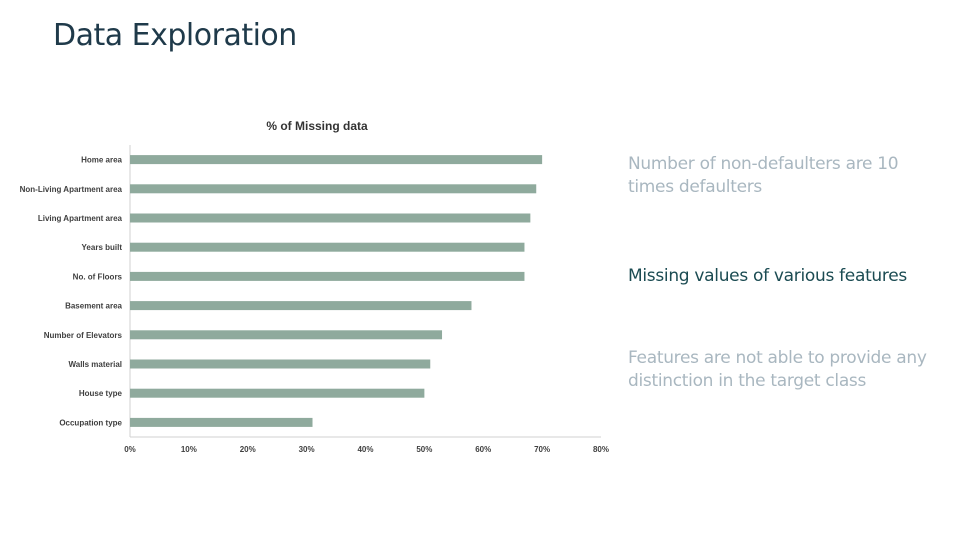 This screenshot has width=960, height=540. I want to click on category-label-1: Non-Living Apartment area, so click(71, 189).